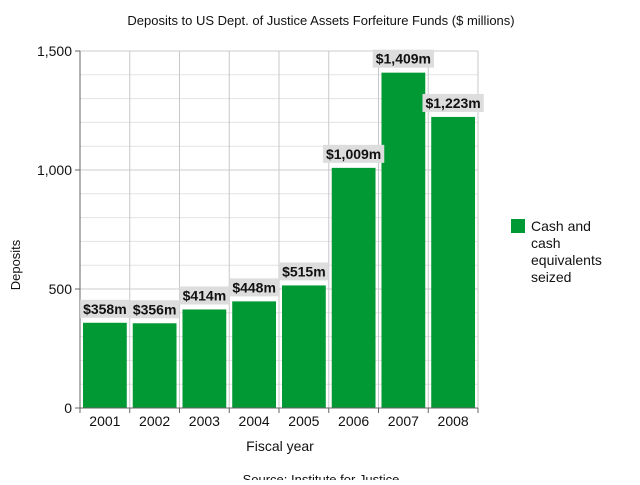 This screenshot has height=485, width=640. Describe the element at coordinates (54, 170) in the screenshot. I see `y-tick-label: 1,000` at that location.